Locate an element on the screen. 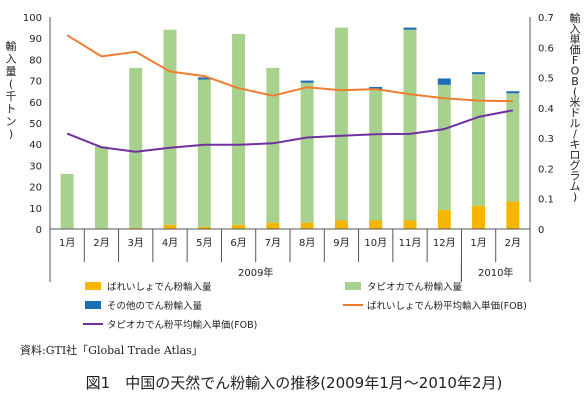 The height and width of the screenshot is (403, 588). axis-label-char: 量 is located at coordinates (11, 71).